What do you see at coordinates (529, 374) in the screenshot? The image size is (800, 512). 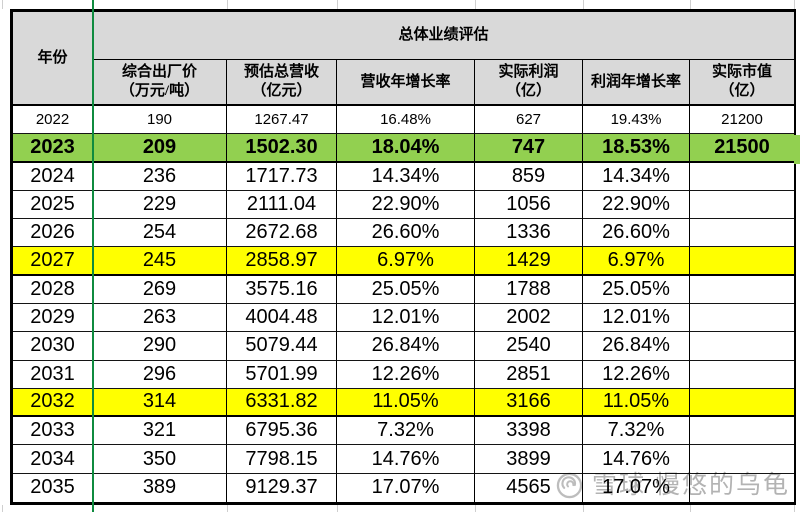 I see `cell-profit-2031: 2851` at bounding box center [529, 374].